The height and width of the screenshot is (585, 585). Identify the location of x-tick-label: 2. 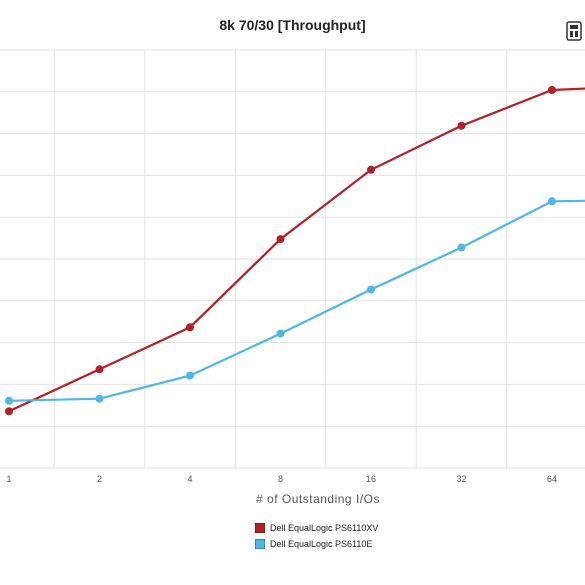
(99, 479).